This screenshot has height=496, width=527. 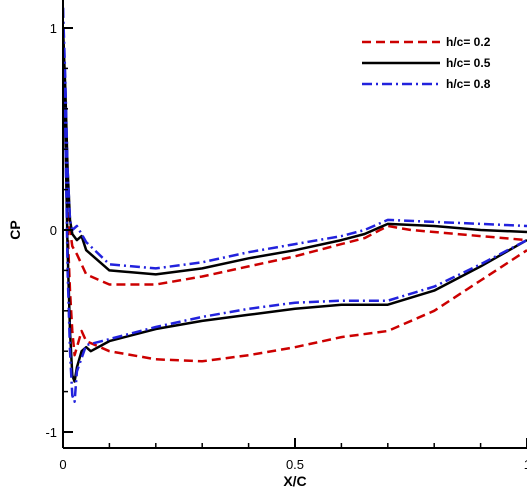 I want to click on legend-label-3: h/c= 0.8, so click(x=468, y=84).